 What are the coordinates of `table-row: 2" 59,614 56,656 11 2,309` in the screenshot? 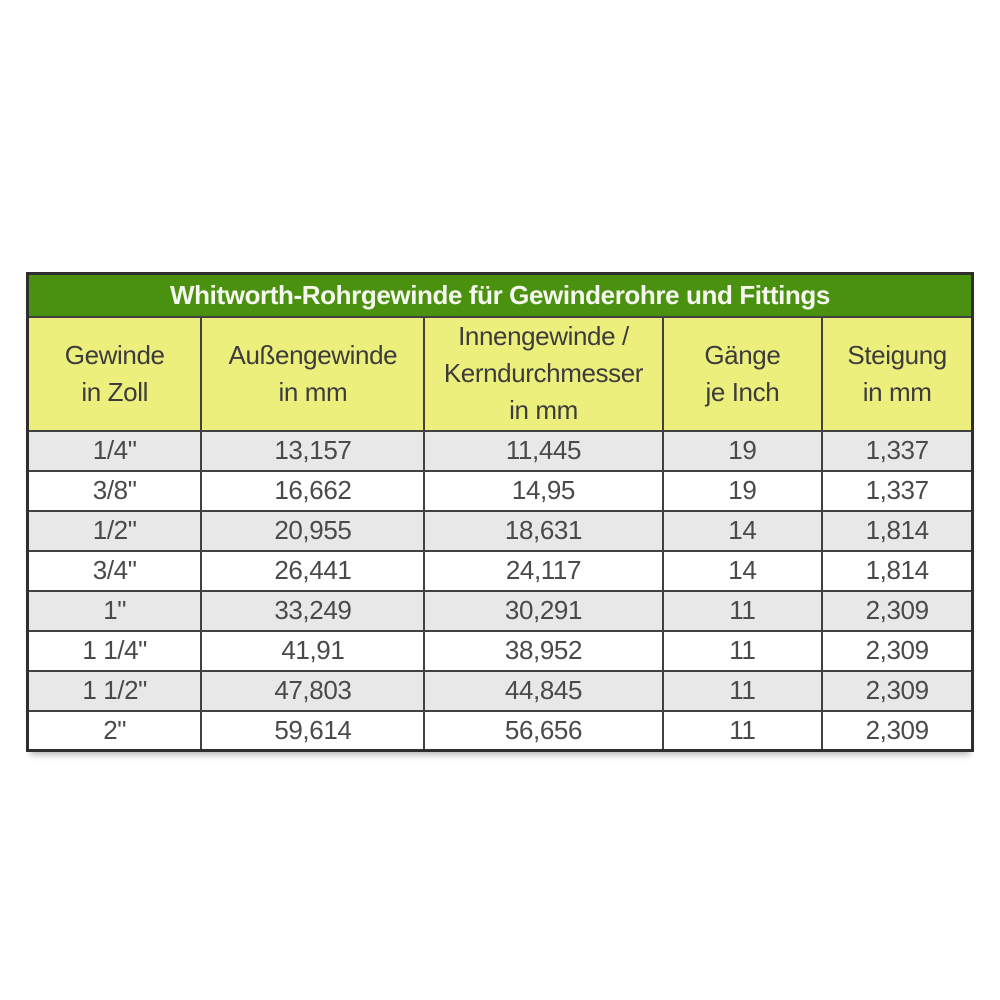 It's located at (500, 730).